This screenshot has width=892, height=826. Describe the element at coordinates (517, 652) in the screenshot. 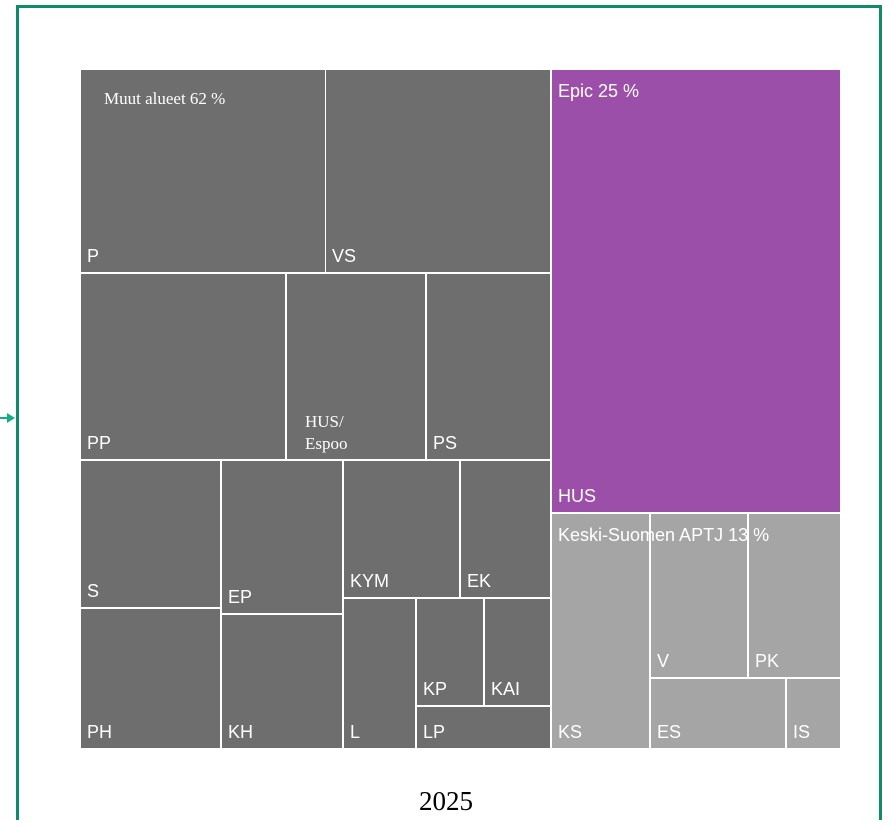

I see `tile-kai` at that location.